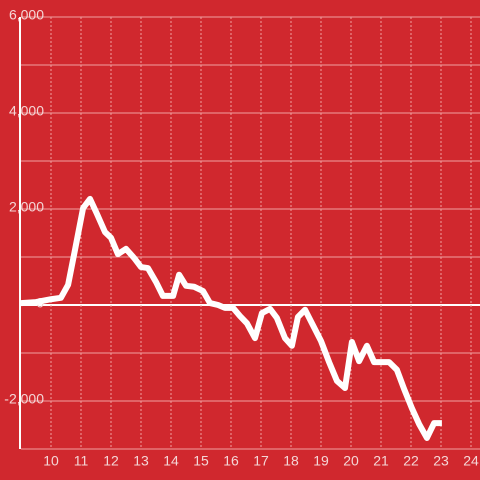 The image size is (480, 480). I want to click on x-tick-label: 18, so click(291, 461).